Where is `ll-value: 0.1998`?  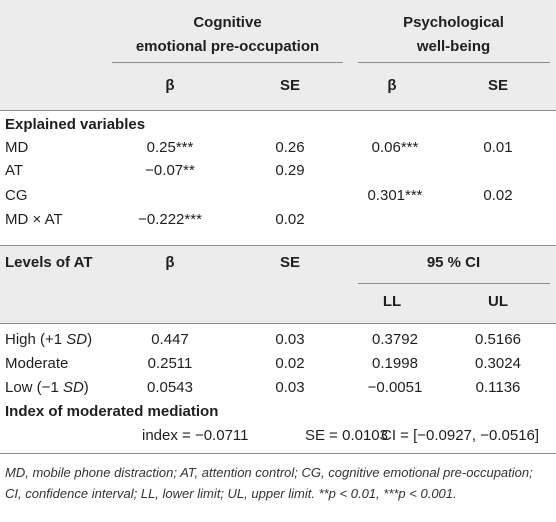
ll-value: 0.1998 is located at coordinates (395, 363).